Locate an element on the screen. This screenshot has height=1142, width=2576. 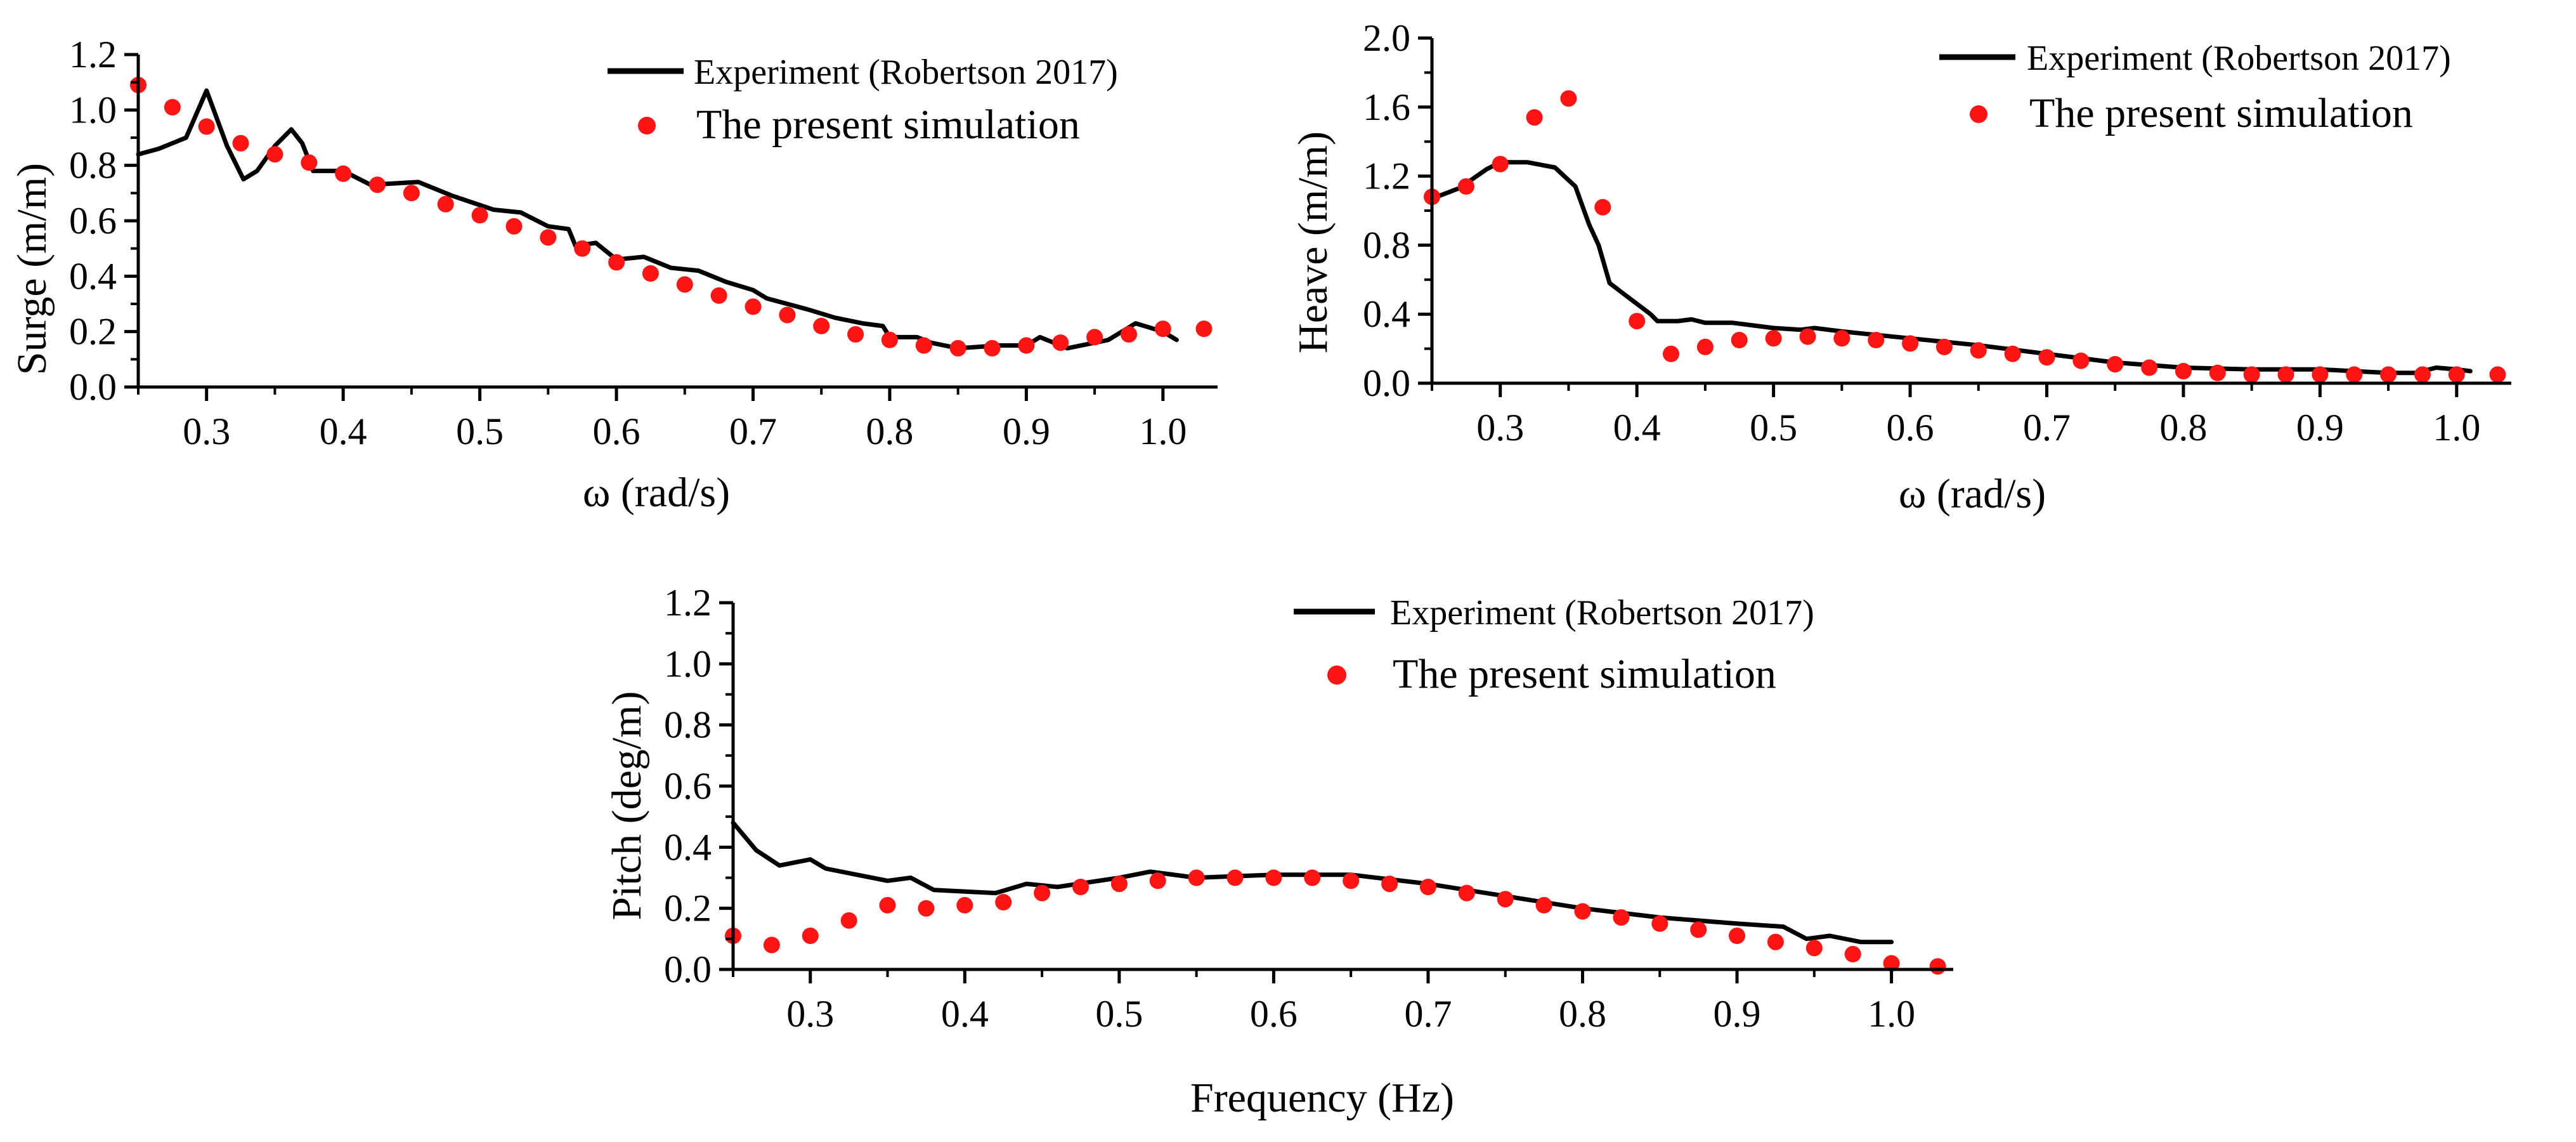
surge-y-tick-label: 0.0 is located at coordinates (93, 387).